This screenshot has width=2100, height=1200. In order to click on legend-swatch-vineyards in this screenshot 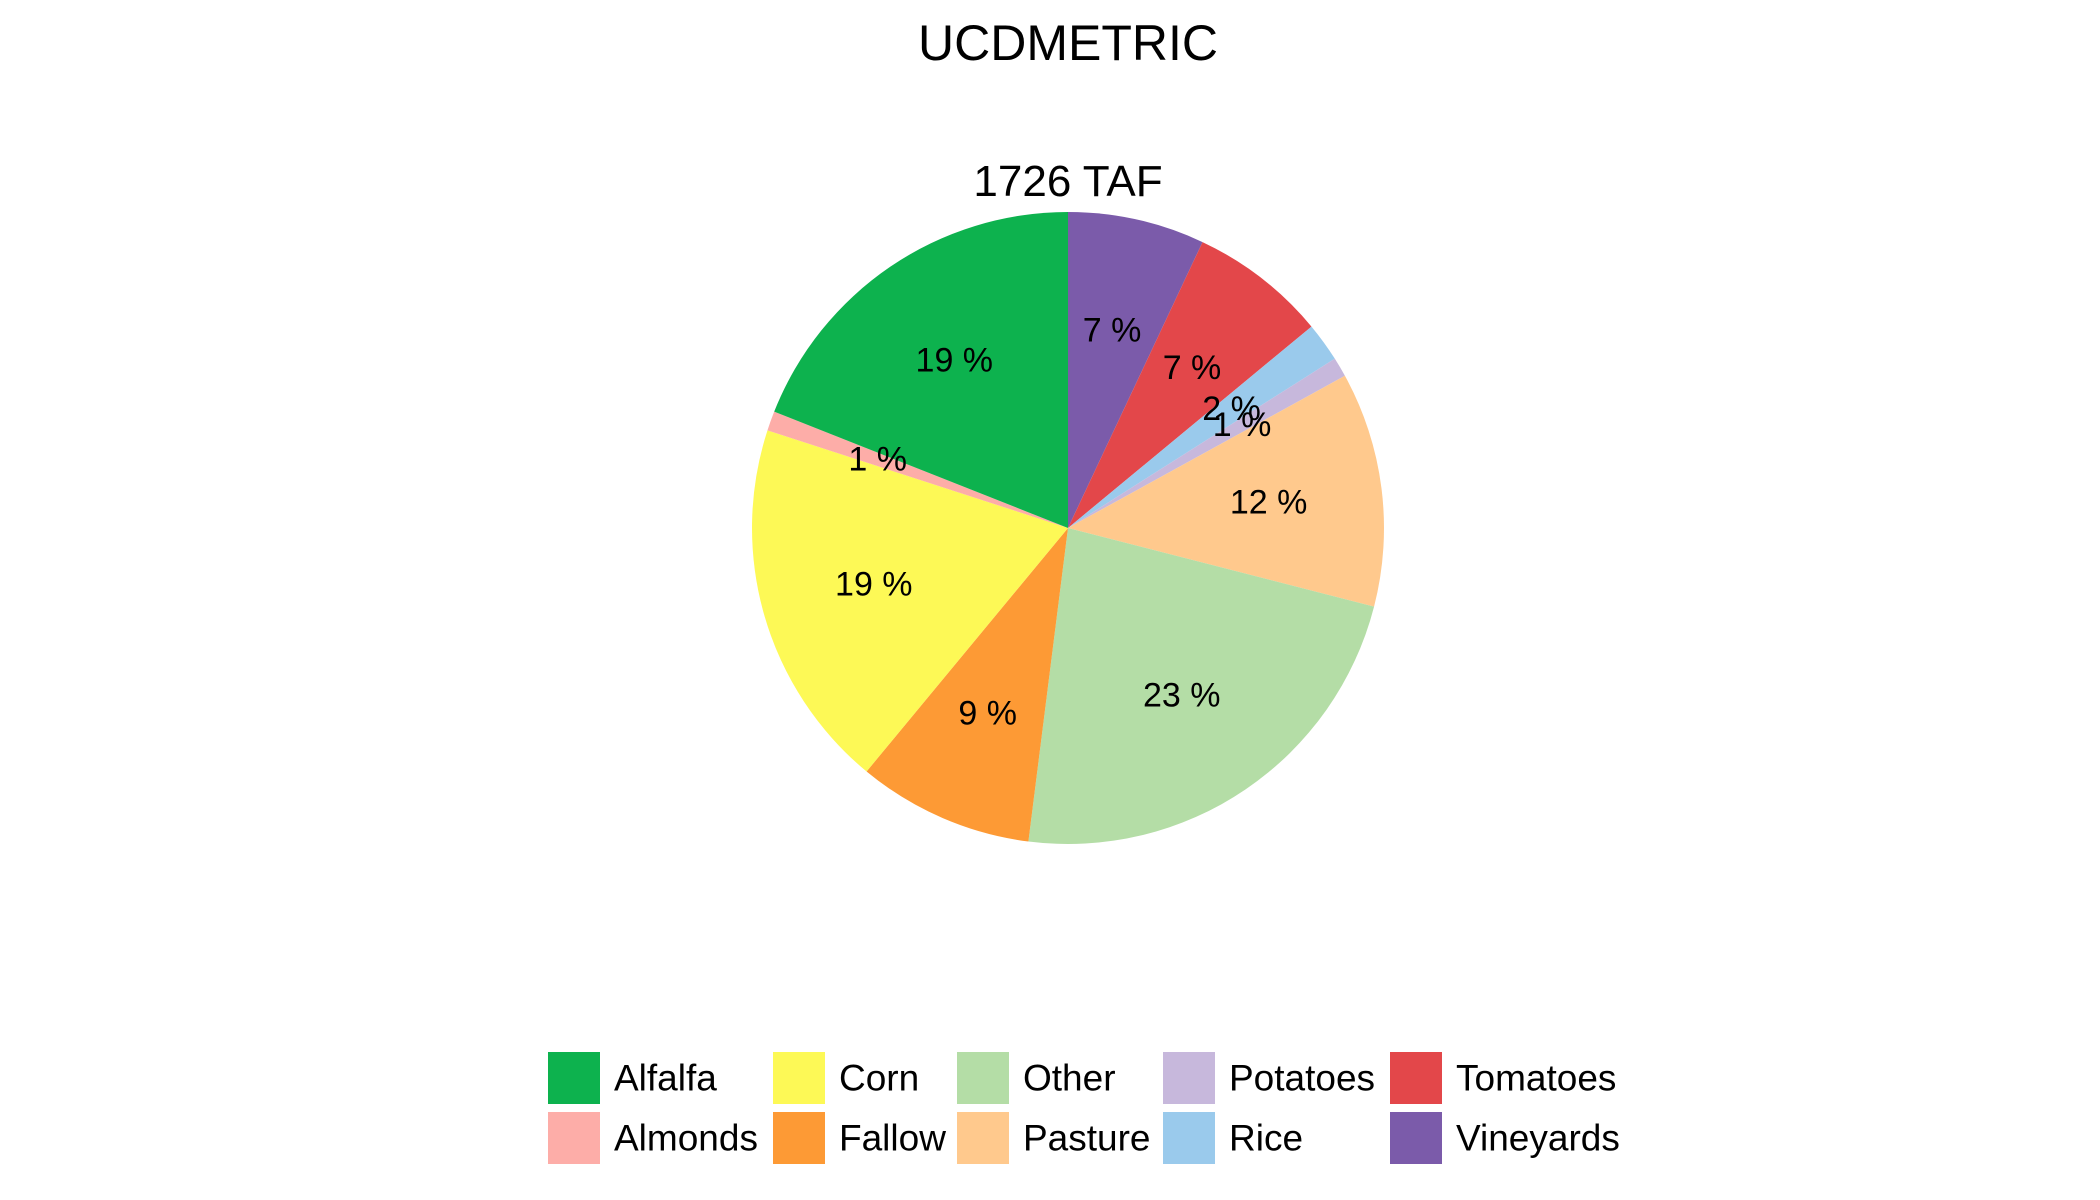, I will do `click(1416, 1138)`.